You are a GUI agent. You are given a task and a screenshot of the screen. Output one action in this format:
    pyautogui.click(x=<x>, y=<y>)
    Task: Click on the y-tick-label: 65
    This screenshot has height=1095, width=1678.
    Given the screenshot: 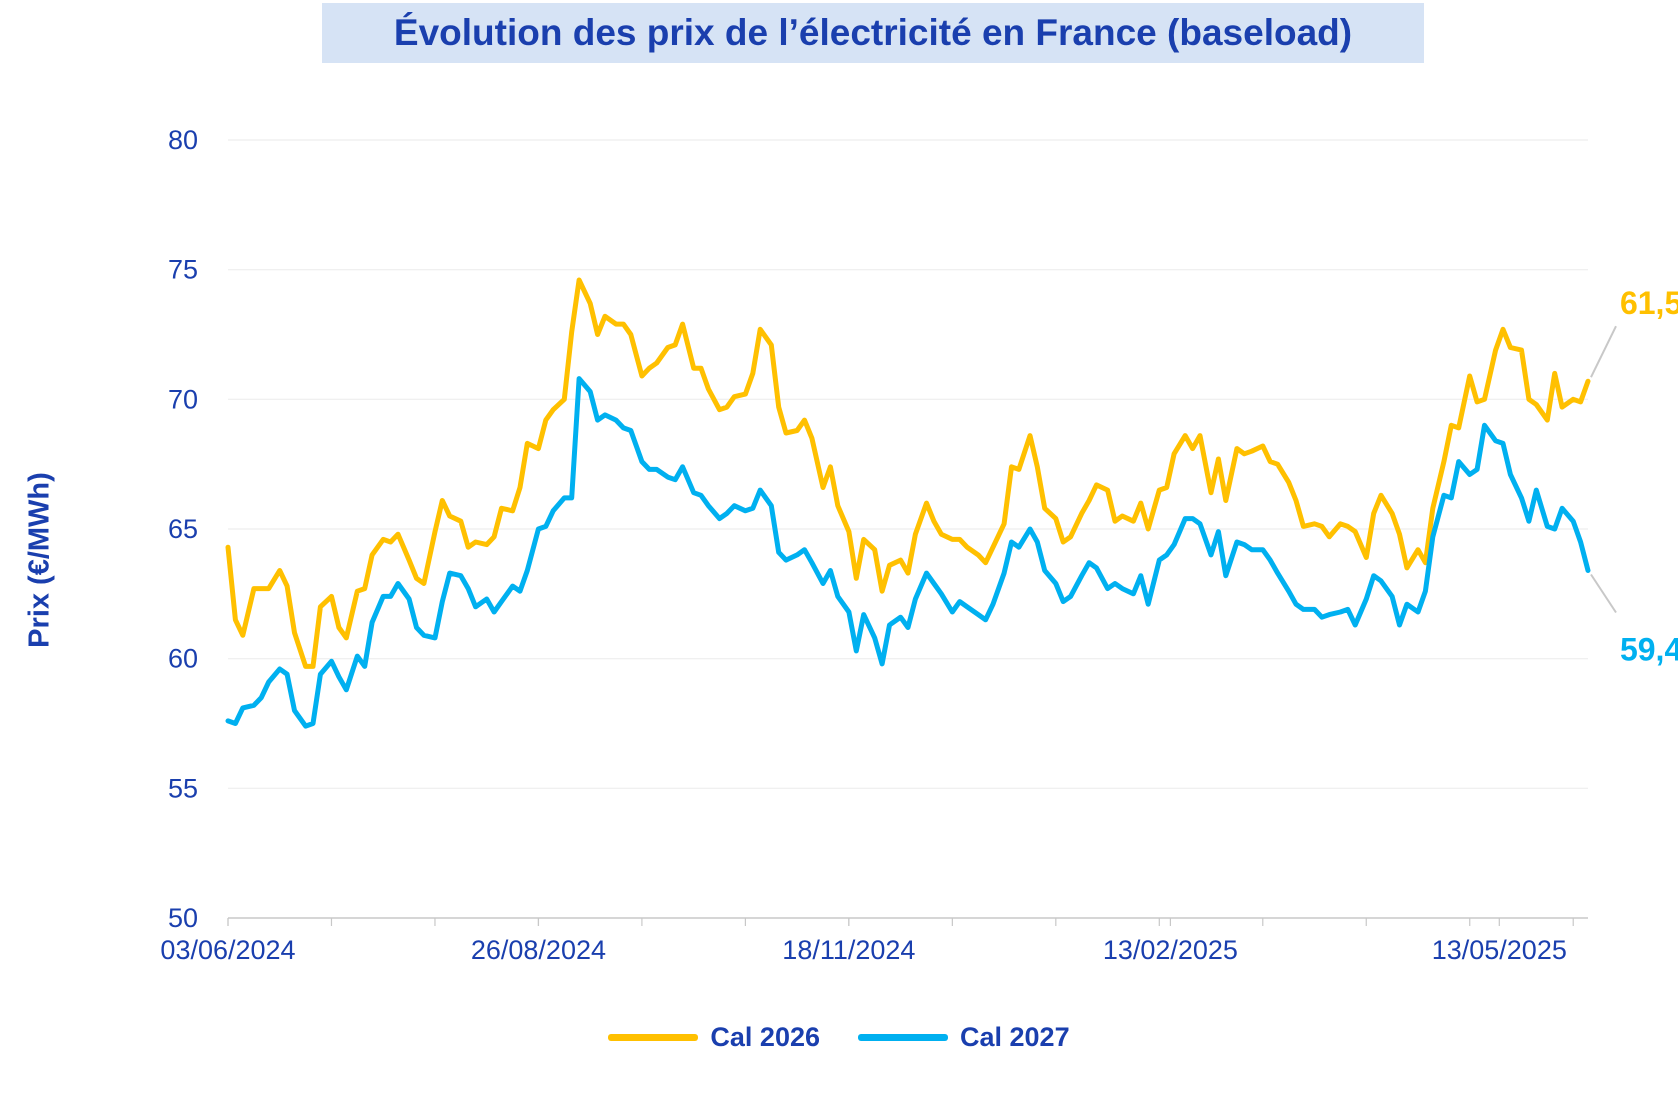 What is the action you would take?
    pyautogui.click(x=183, y=529)
    